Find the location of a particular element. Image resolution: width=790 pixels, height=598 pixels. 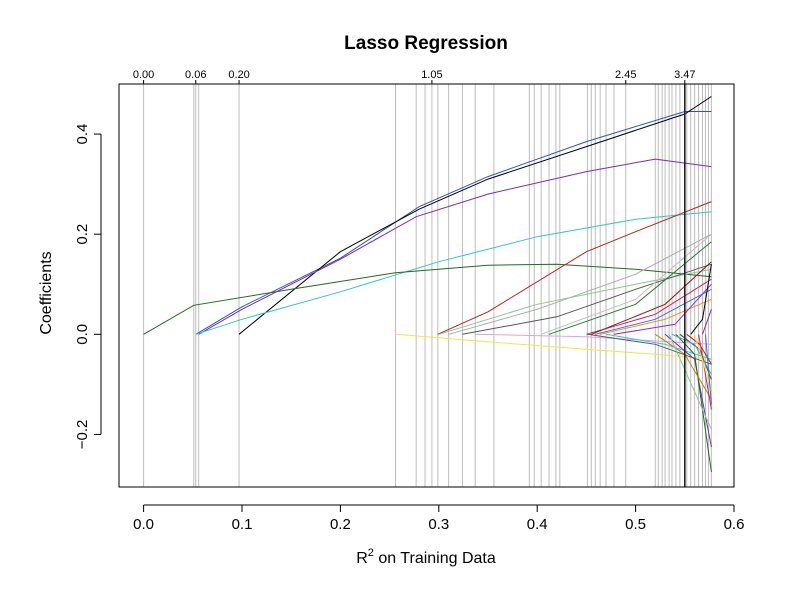

top-tick-label: 0.20 is located at coordinates (238, 75).